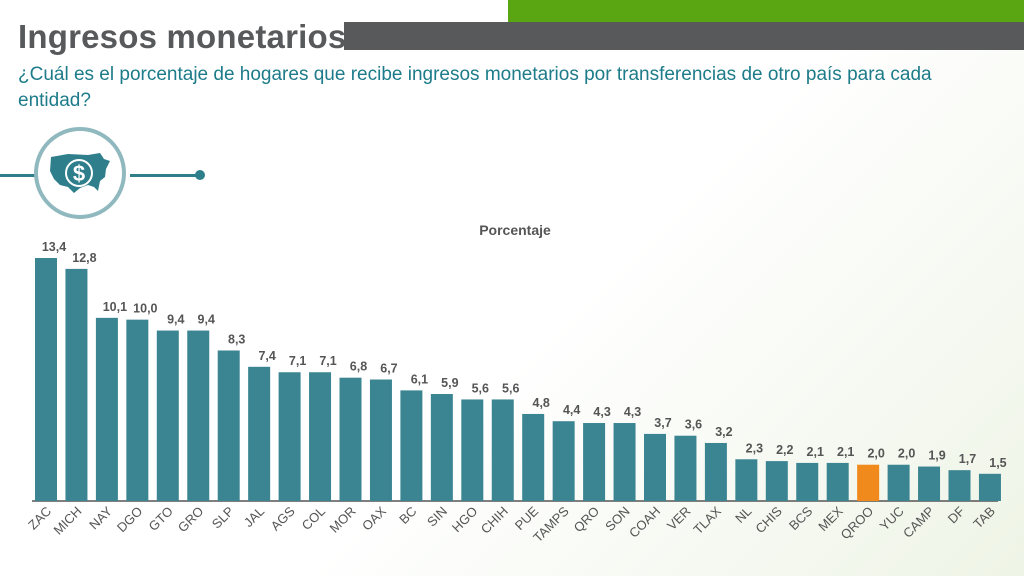 This screenshot has width=1024, height=576. What do you see at coordinates (587, 520) in the screenshot?
I see `tick-label: QRO` at bounding box center [587, 520].